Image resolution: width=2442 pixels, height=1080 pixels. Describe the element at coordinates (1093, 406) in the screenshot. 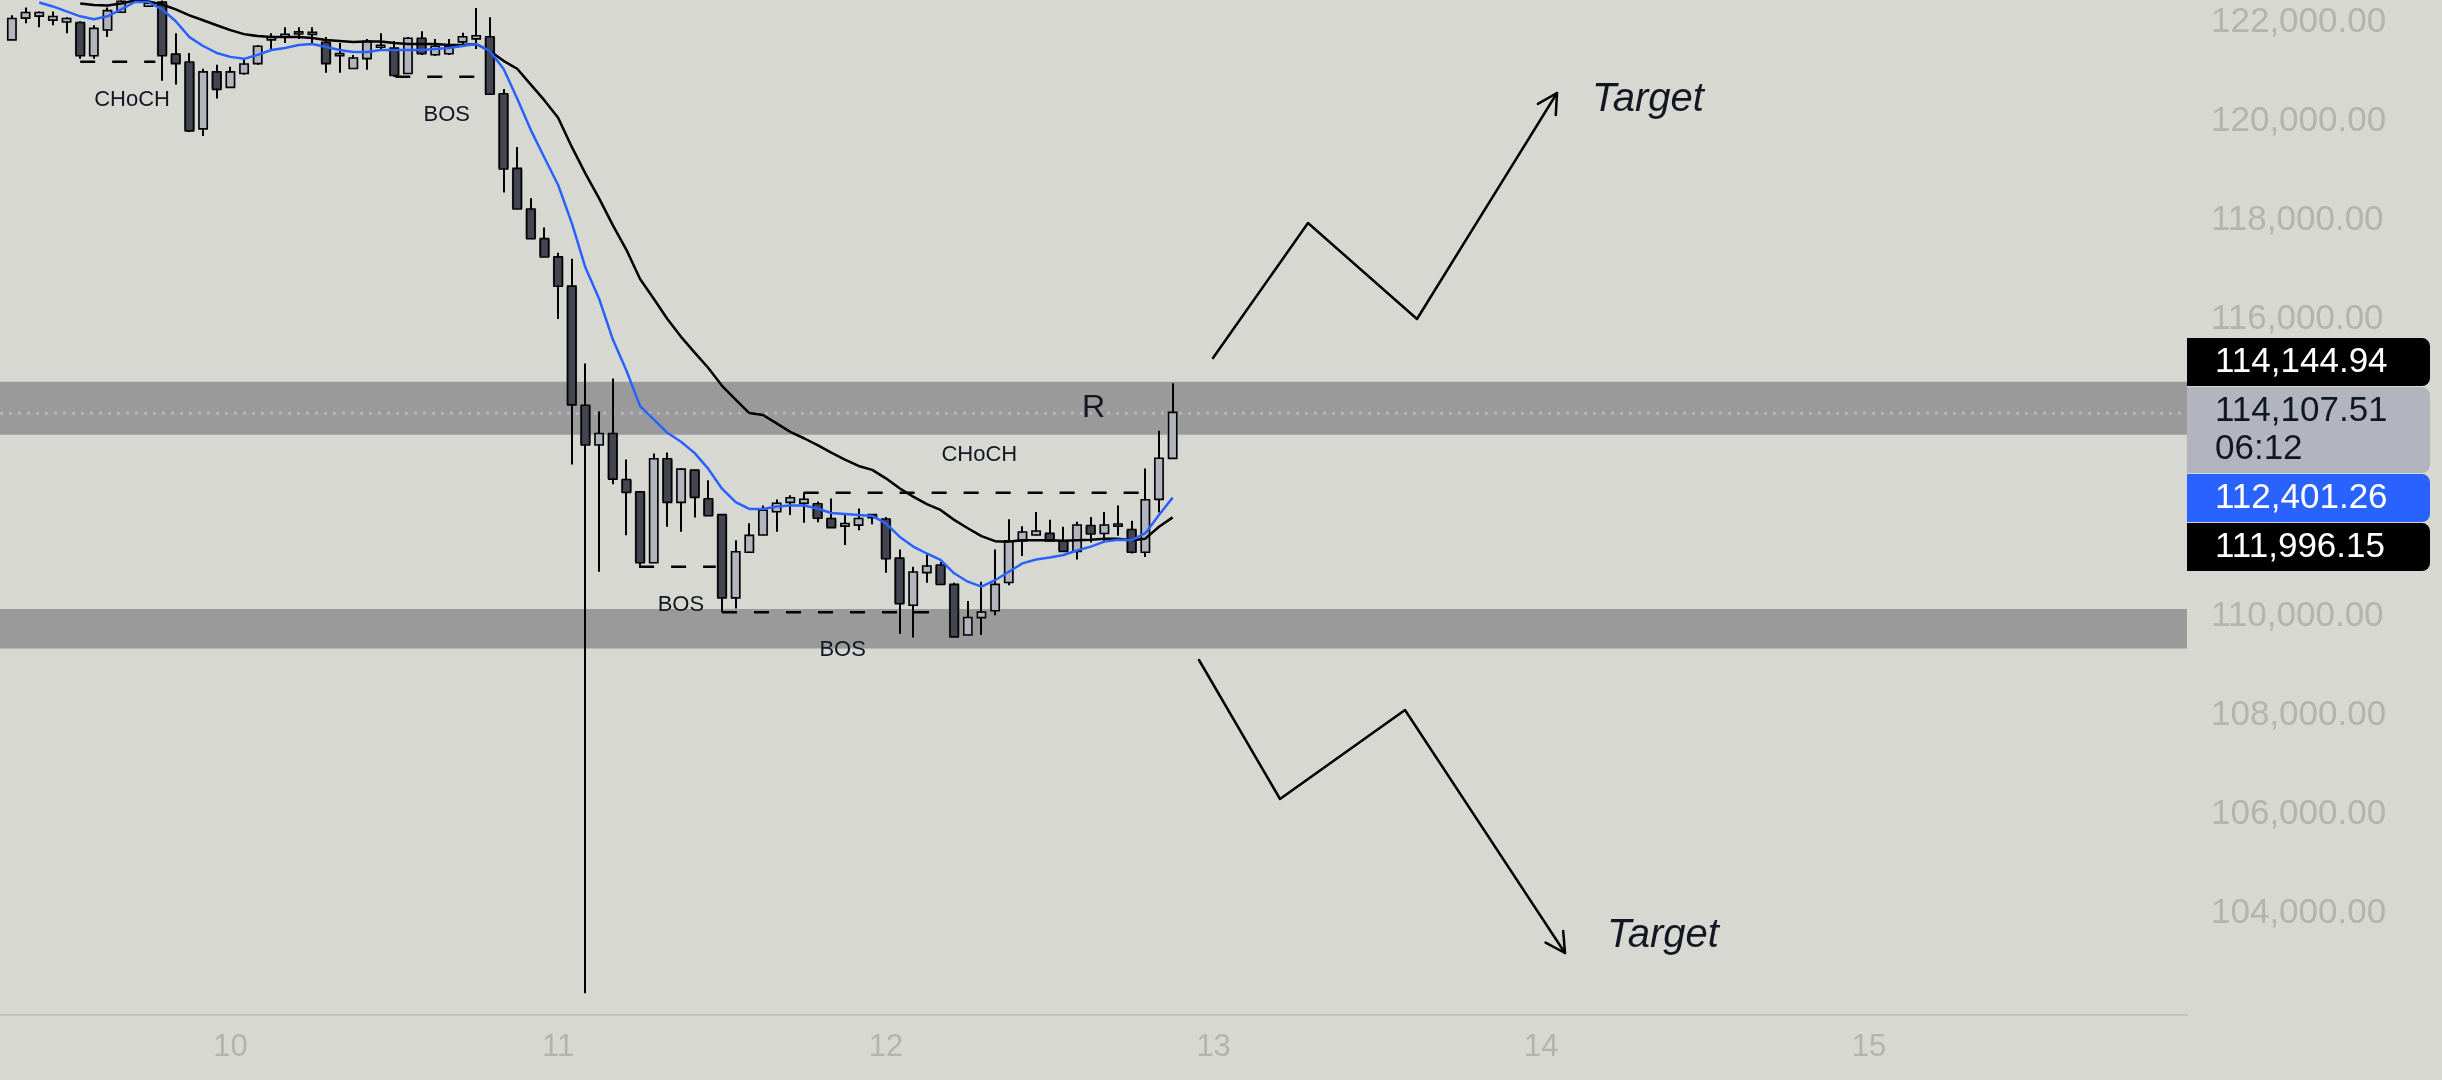

I see `band-label: R` at that location.